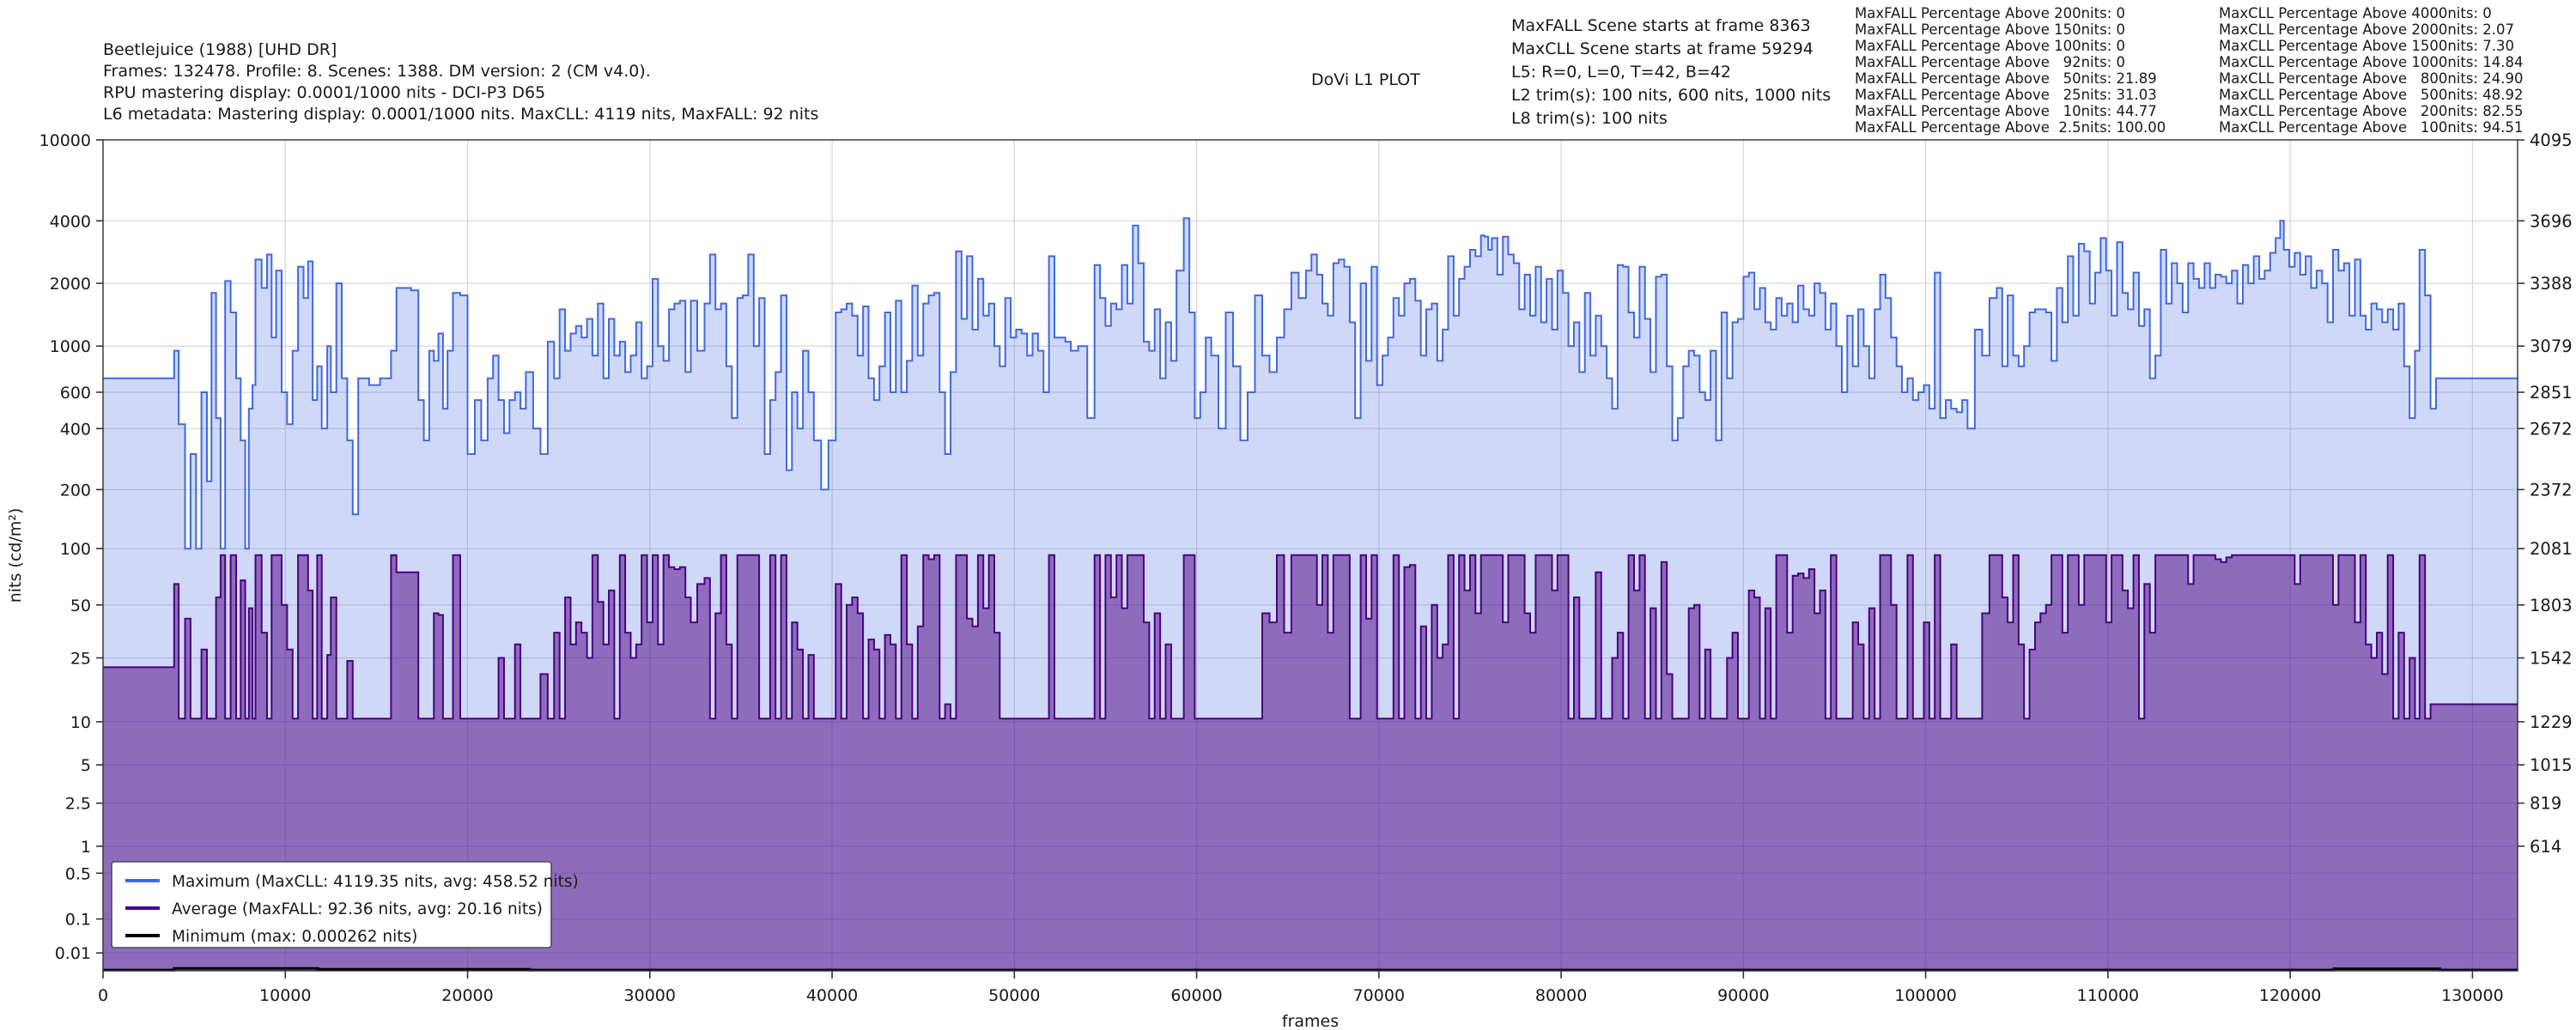 The height and width of the screenshot is (1030, 2576). Describe the element at coordinates (2551, 490) in the screenshot. I see `y-right-tick-label: 2372` at that location.